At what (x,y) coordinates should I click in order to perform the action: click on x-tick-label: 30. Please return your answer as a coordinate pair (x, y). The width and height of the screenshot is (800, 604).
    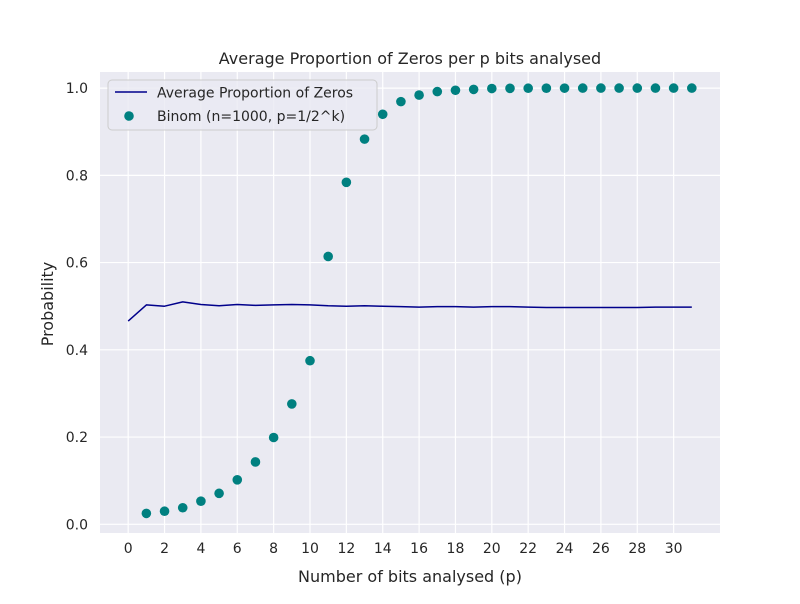
    Looking at the image, I should click on (674, 549).